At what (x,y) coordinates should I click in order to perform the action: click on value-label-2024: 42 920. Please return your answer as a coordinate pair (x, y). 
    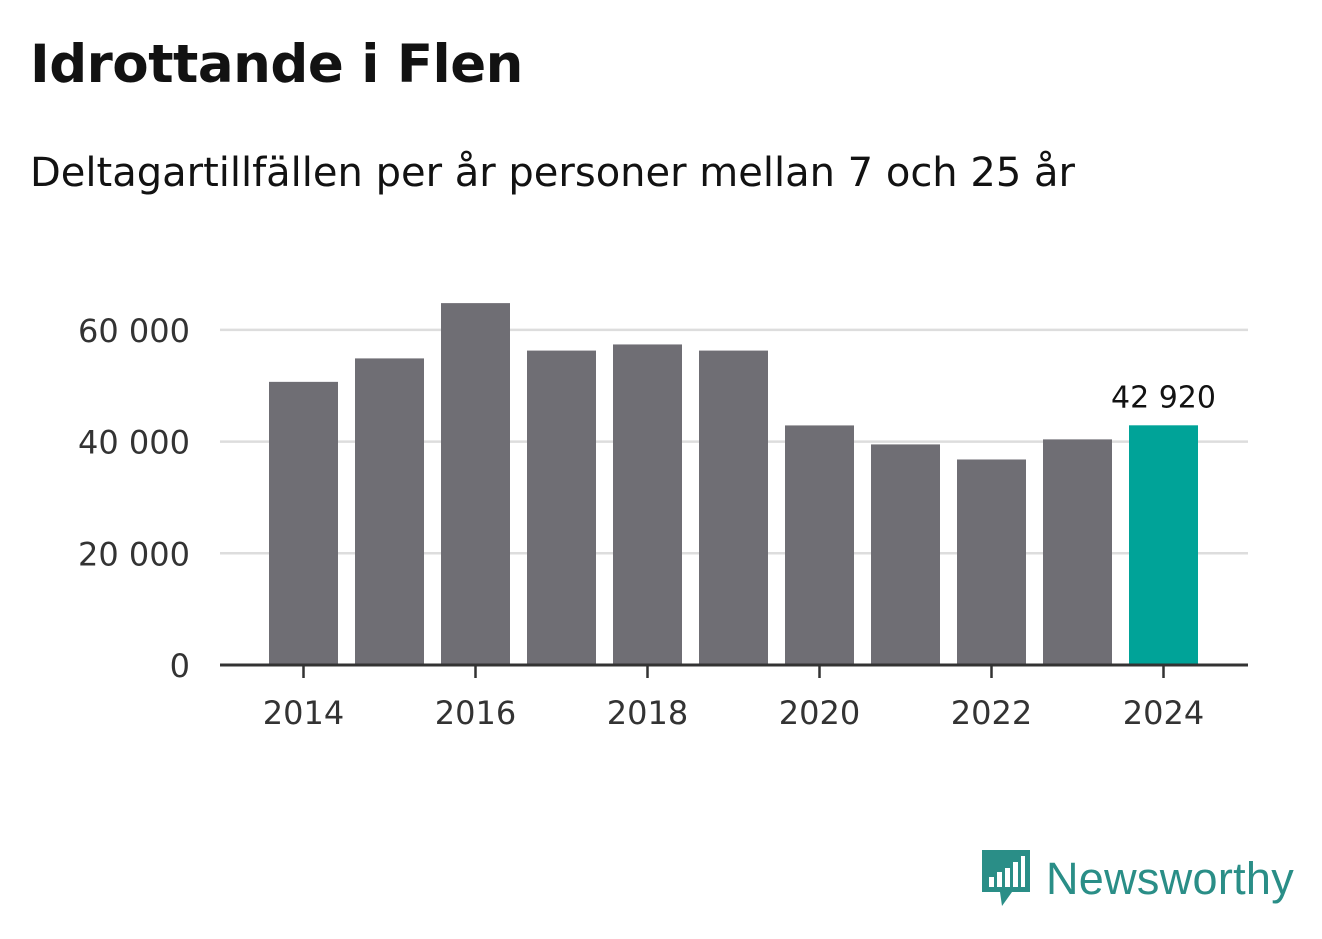
    Looking at the image, I should click on (1163, 397).